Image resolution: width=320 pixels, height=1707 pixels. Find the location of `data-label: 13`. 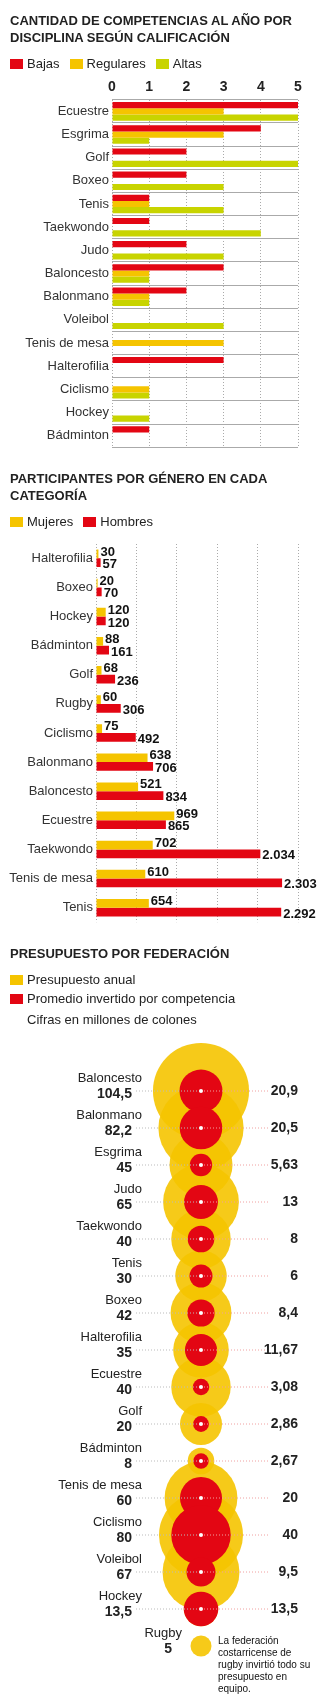

data-label: 13 is located at coordinates (290, 1200).